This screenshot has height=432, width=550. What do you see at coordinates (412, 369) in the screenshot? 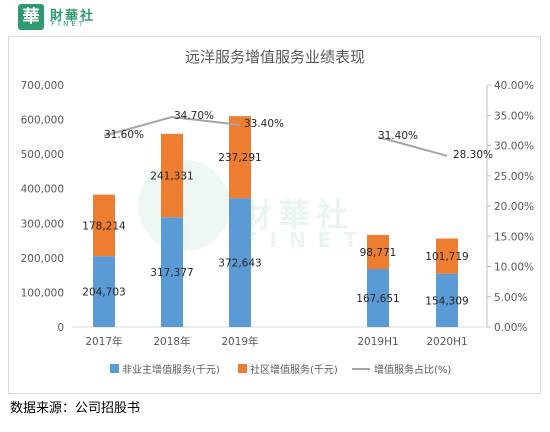
I see `legend-label: 增值服务占比(%)` at bounding box center [412, 369].